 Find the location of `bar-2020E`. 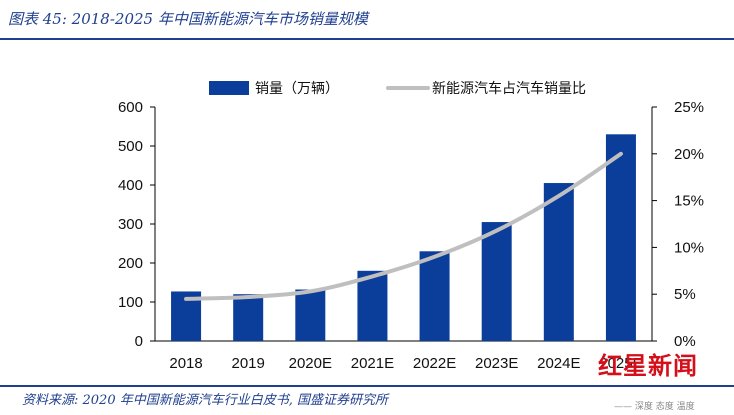

bar-2020E is located at coordinates (310, 315).